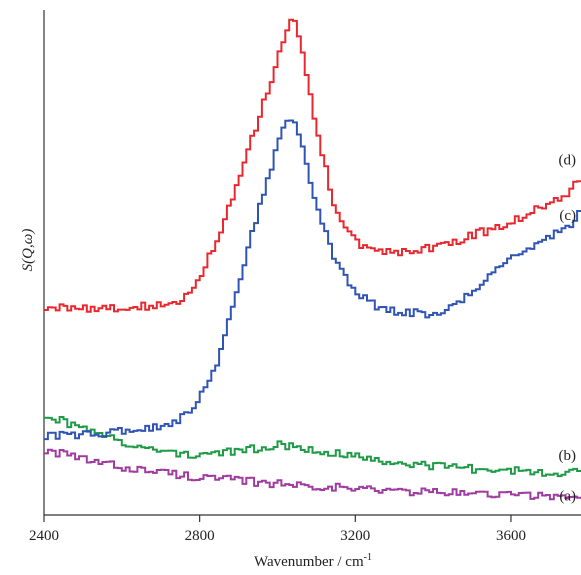  I want to click on series-labels: (a) (b) (c) (d), so click(568, 329).